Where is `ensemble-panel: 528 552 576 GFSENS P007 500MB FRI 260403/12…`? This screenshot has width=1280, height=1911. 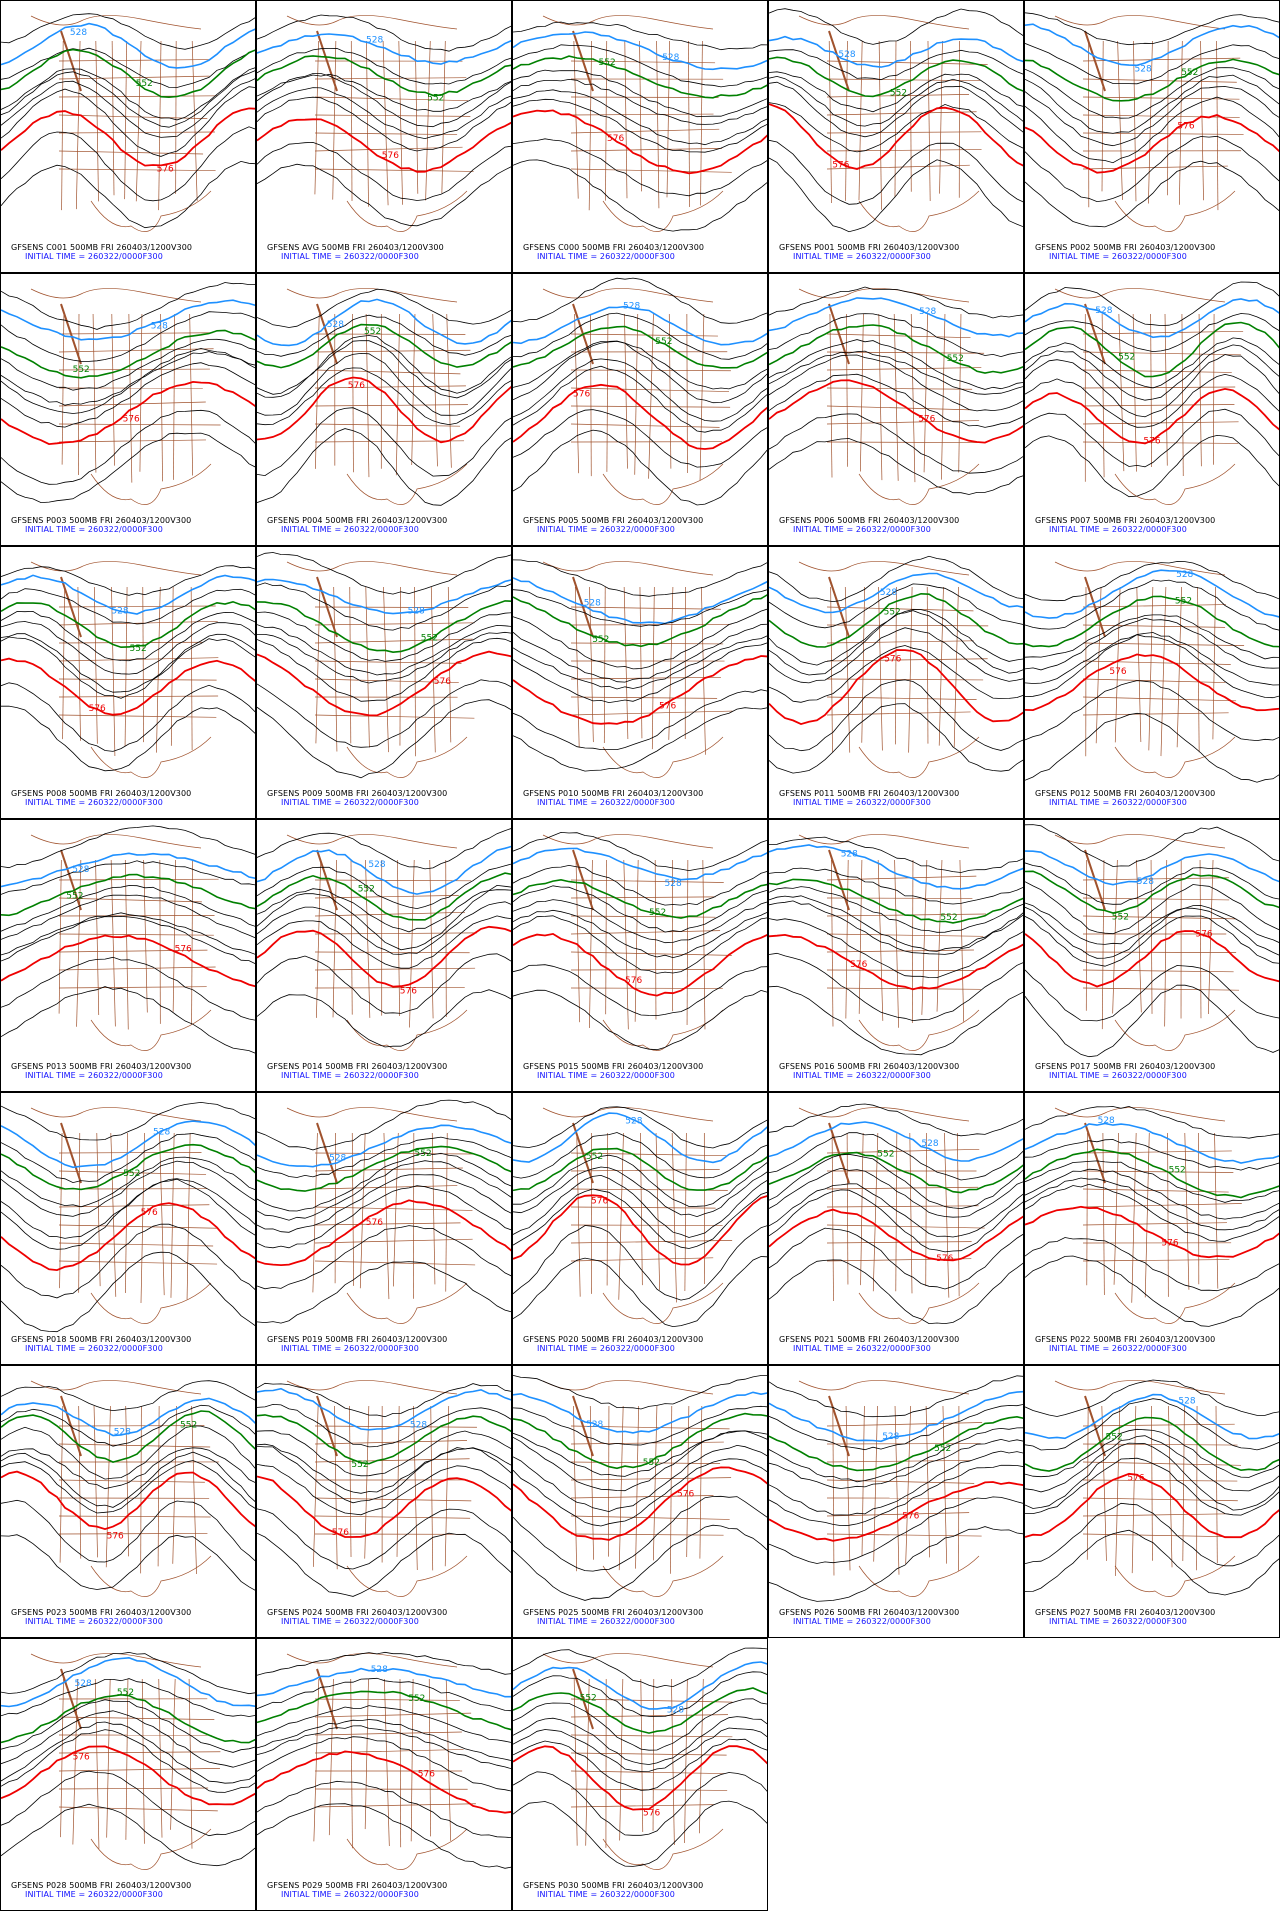
ensemble-panel: 528 552 576 GFSENS P007 500MB FRI 260403/12… is located at coordinates (1152, 409).